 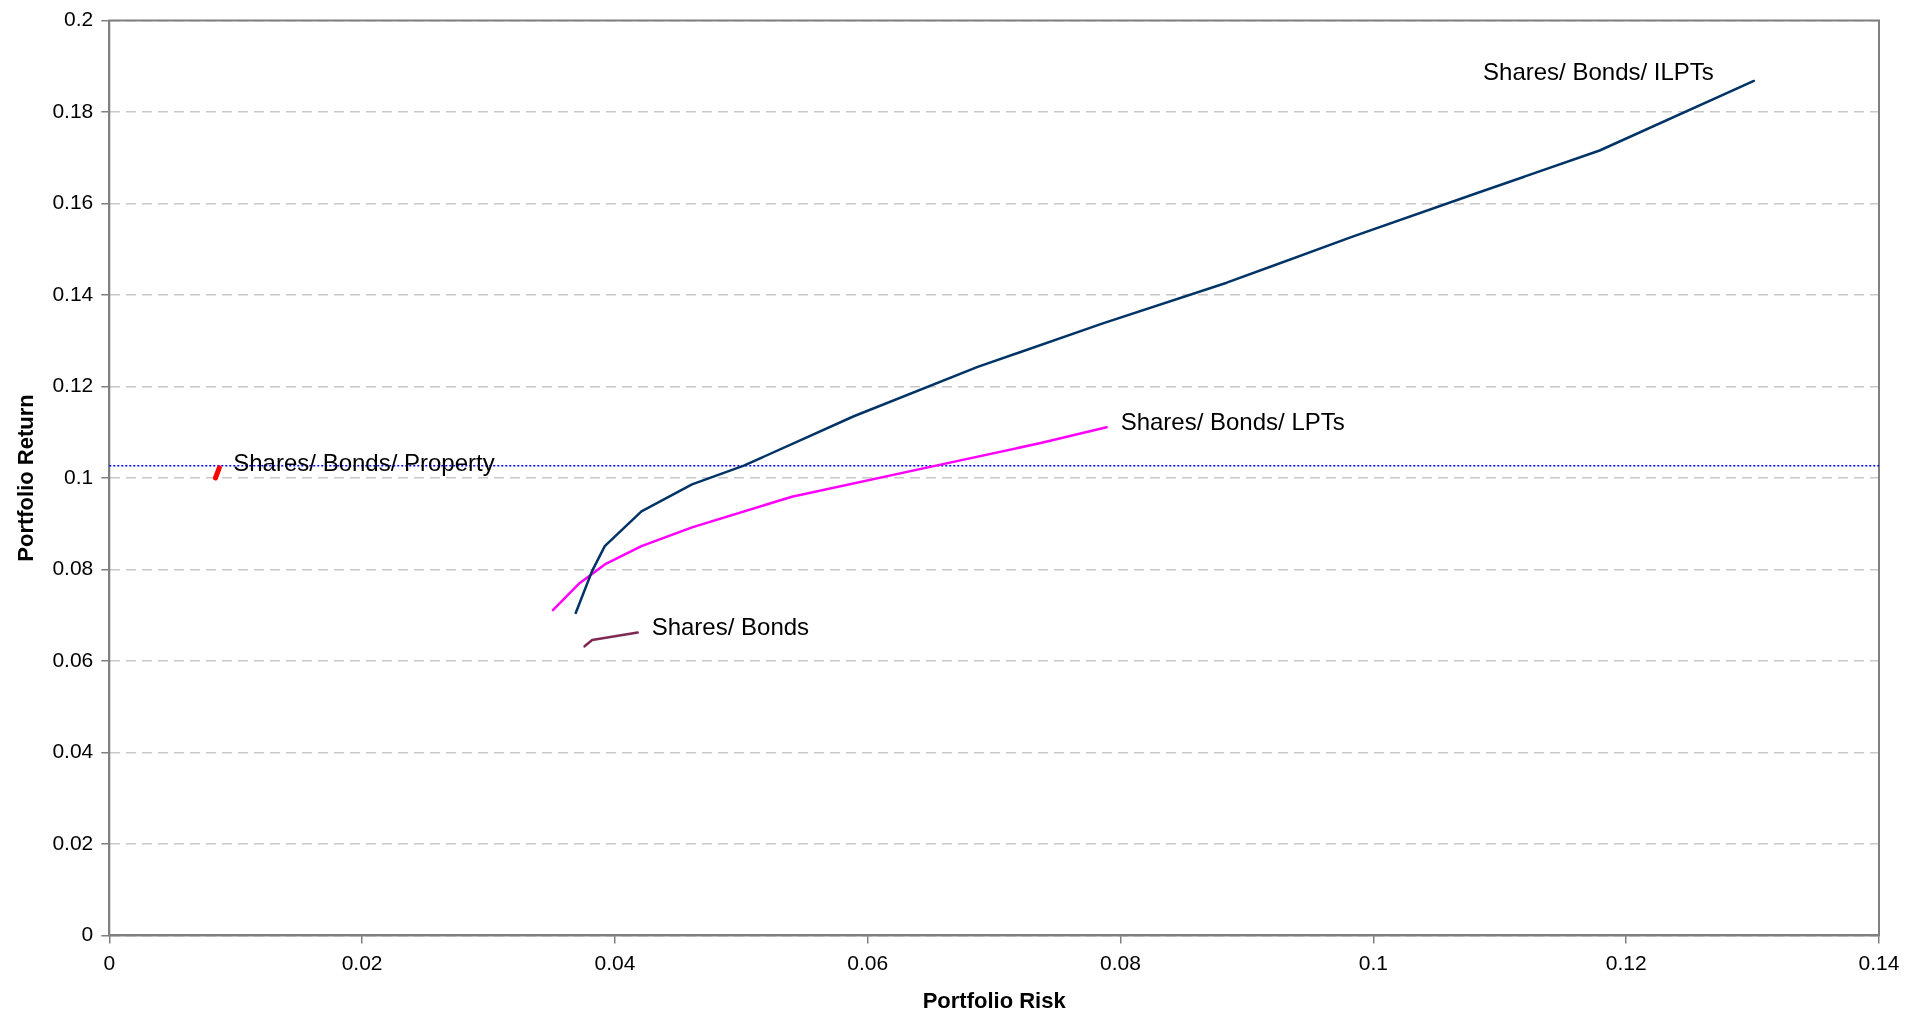 I want to click on y-tick-label: 0.08, so click(x=73, y=568).